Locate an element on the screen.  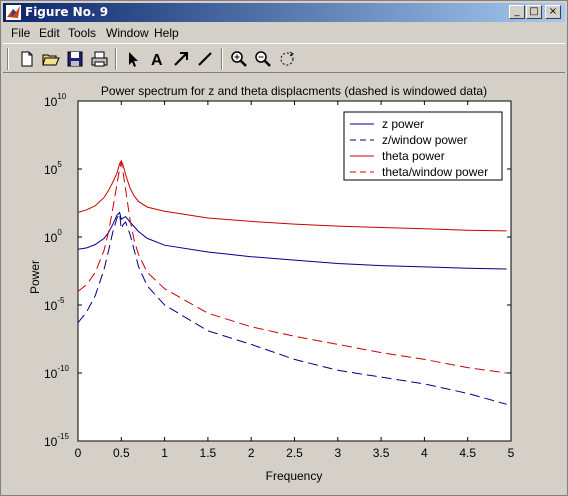
y-tick-label: 10⁻⁵ is located at coordinates (54, 304).